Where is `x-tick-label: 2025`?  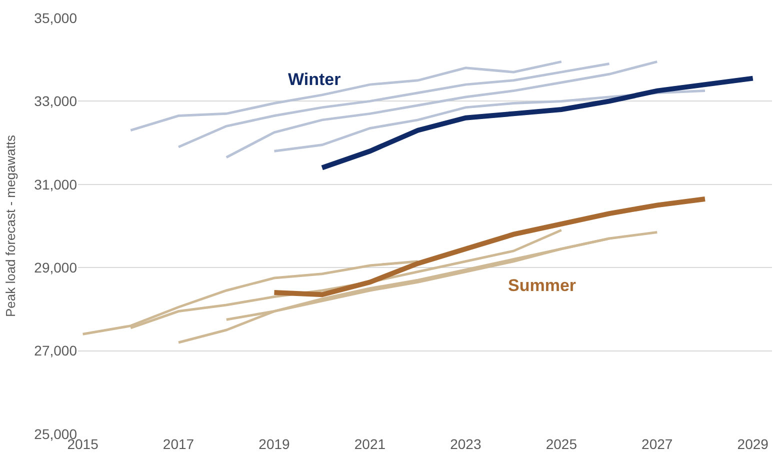 x-tick-label: 2025 is located at coordinates (562, 444).